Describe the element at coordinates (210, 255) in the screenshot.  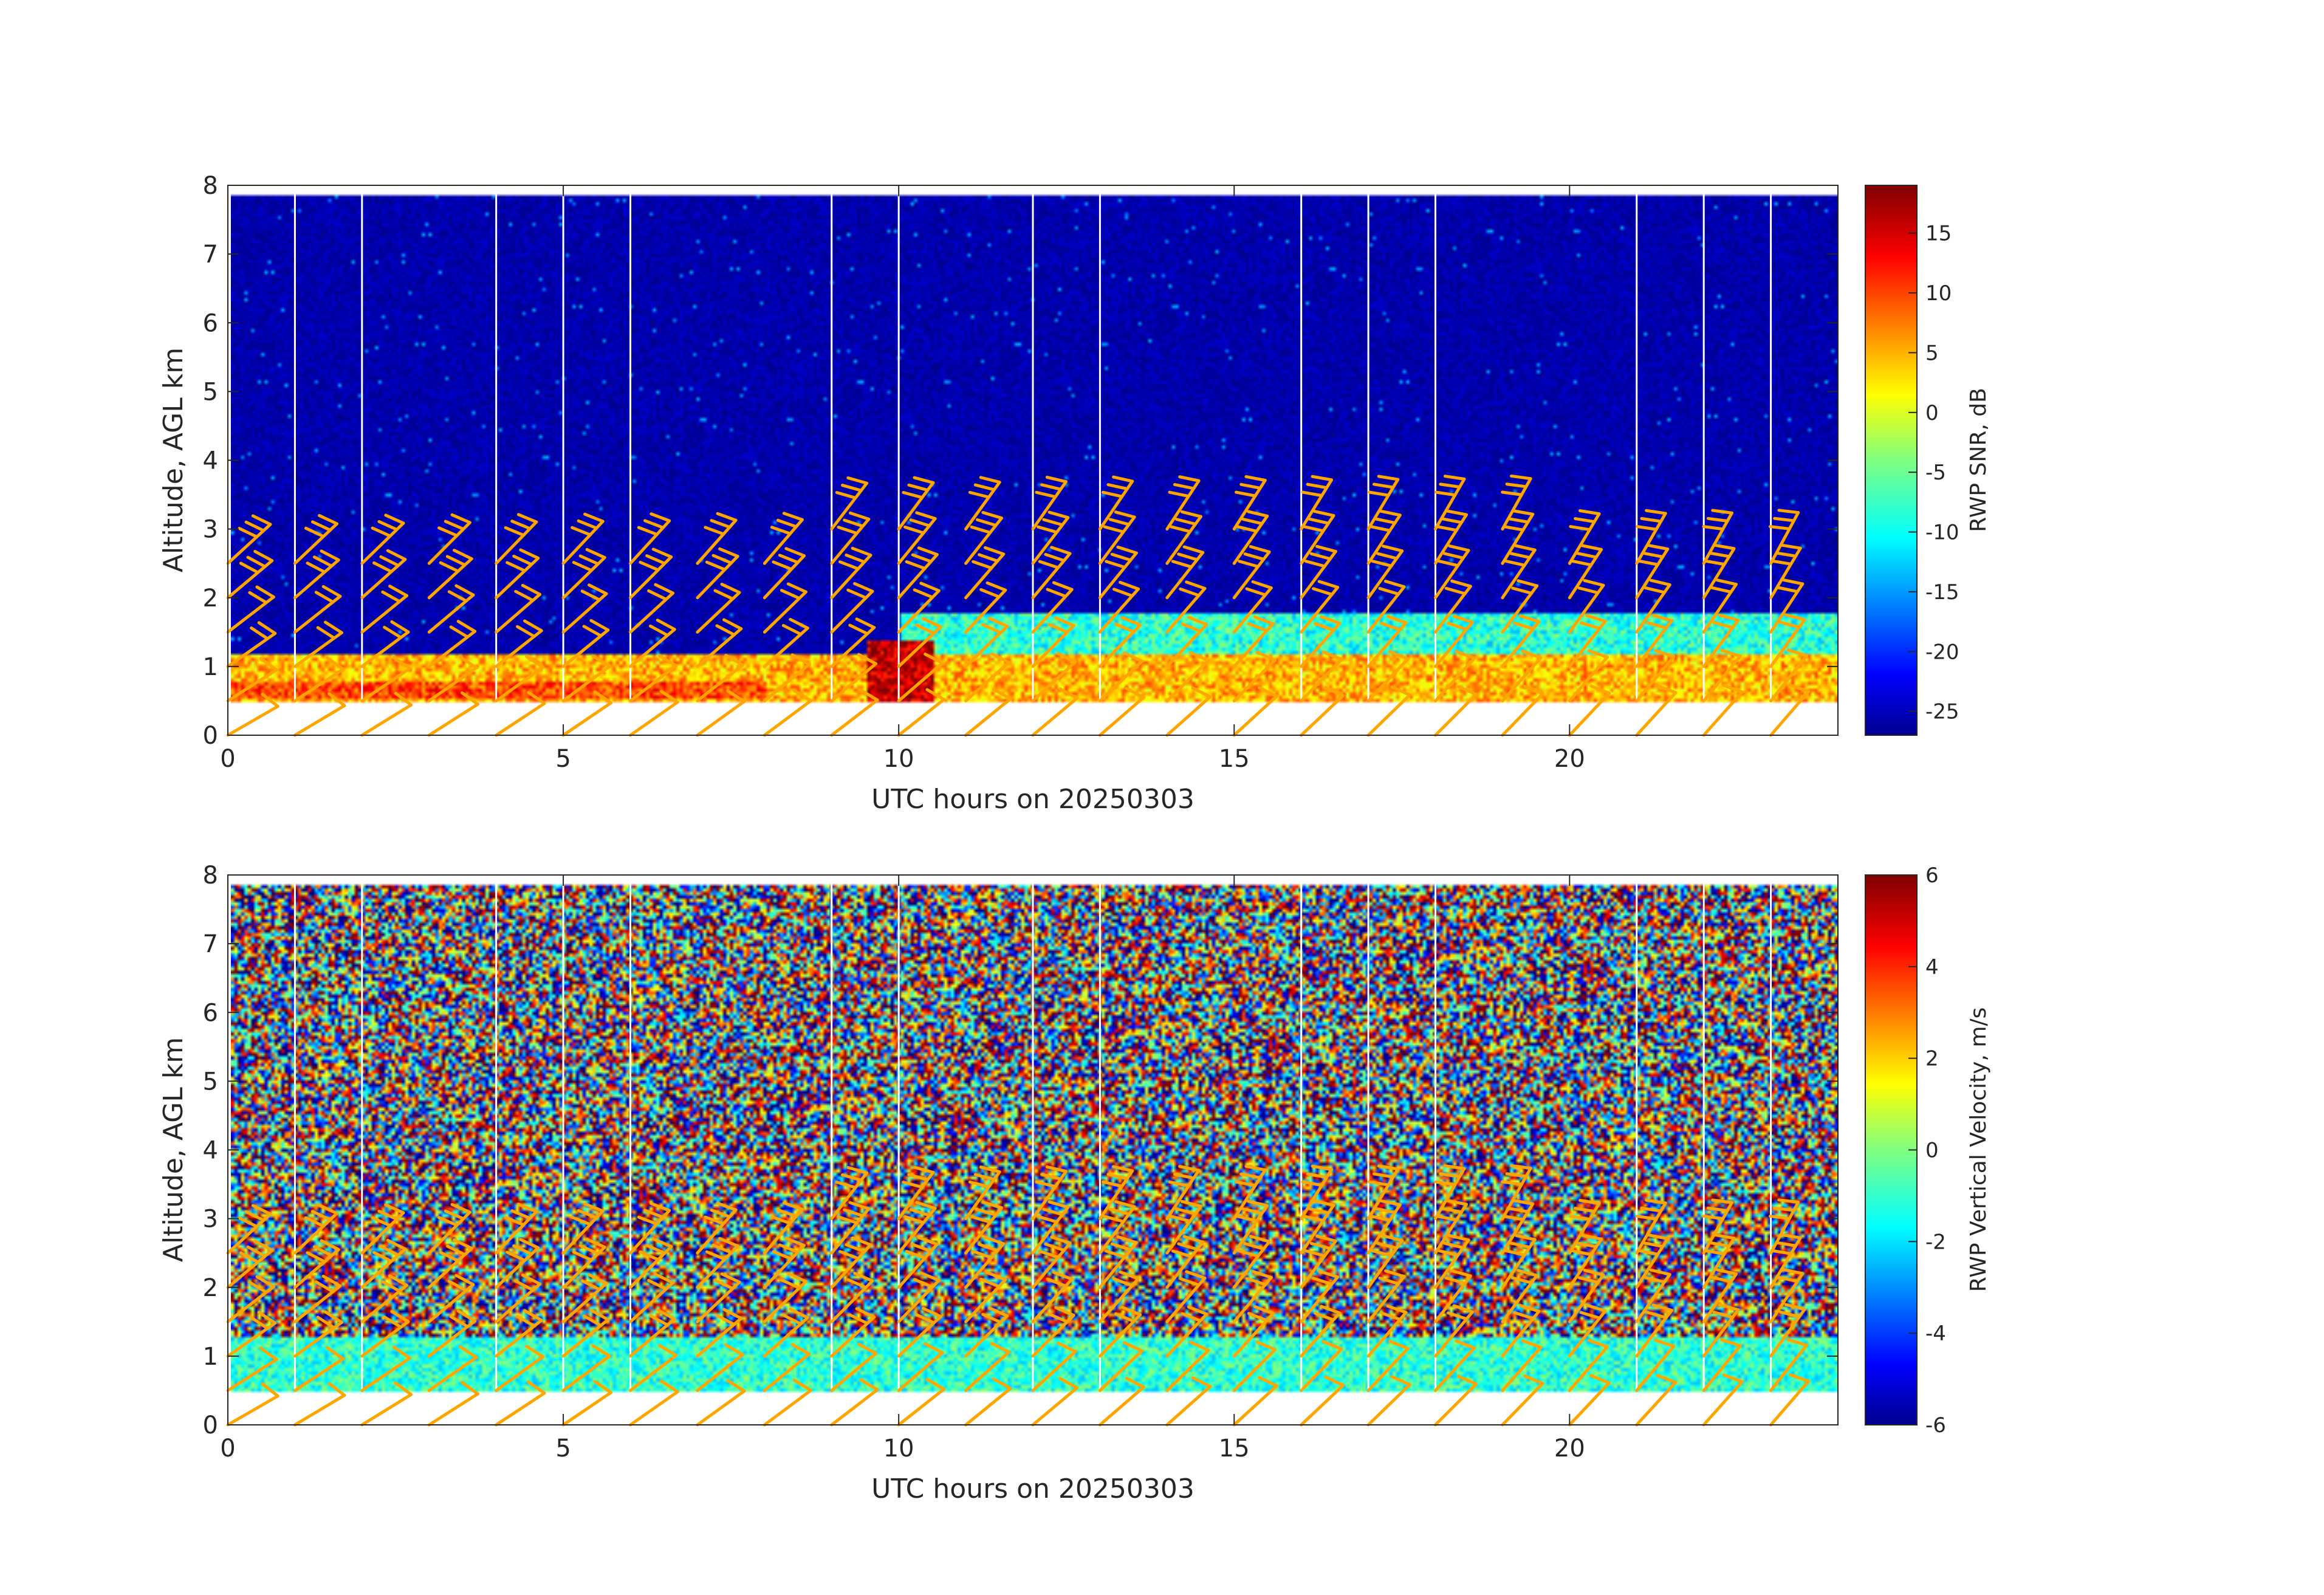
I see `y-tick-label: 7` at that location.